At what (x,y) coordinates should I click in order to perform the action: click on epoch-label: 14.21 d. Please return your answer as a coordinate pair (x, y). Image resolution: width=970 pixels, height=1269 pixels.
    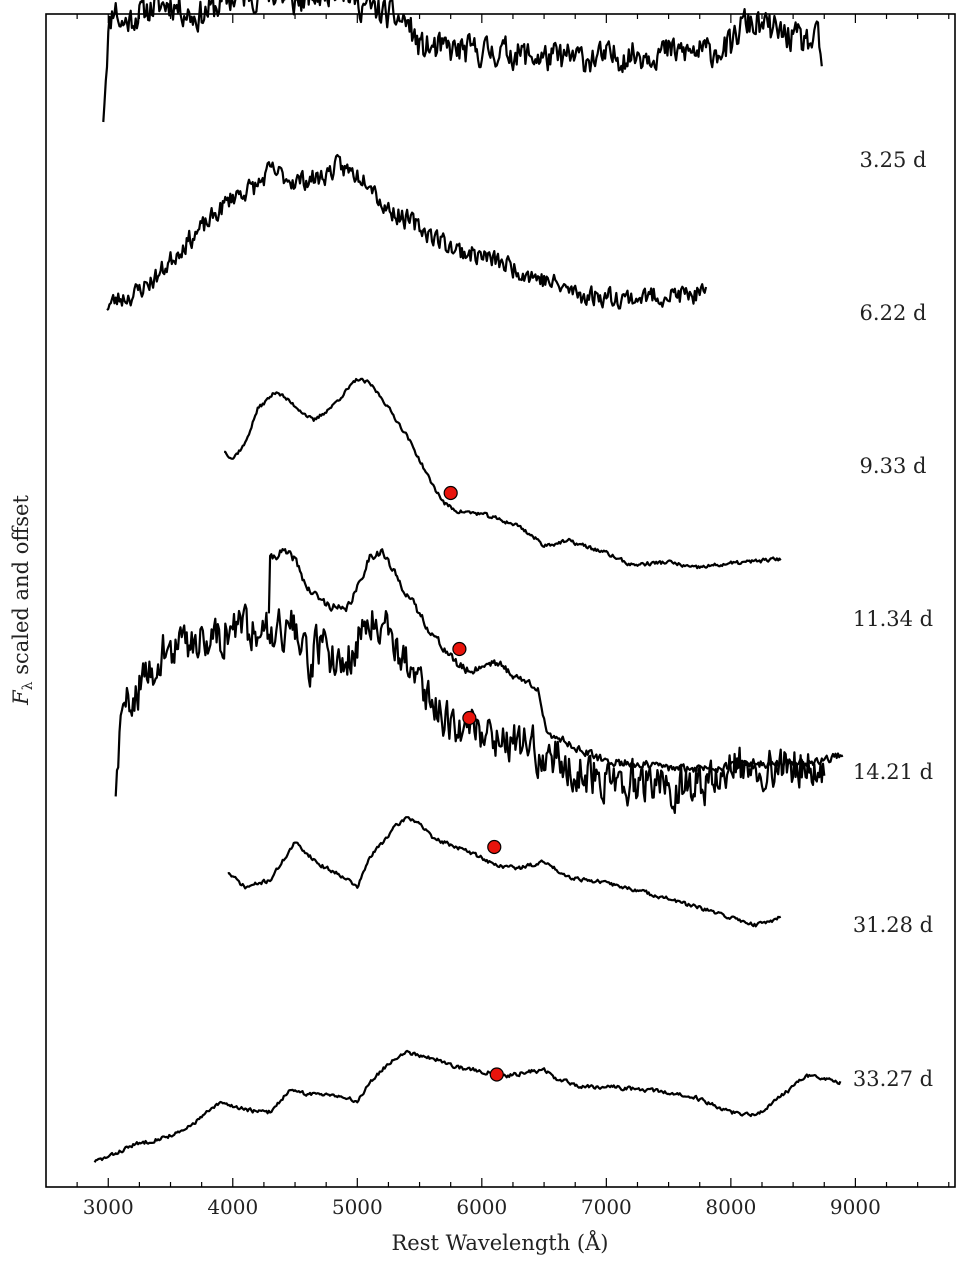
    Looking at the image, I should click on (893, 772).